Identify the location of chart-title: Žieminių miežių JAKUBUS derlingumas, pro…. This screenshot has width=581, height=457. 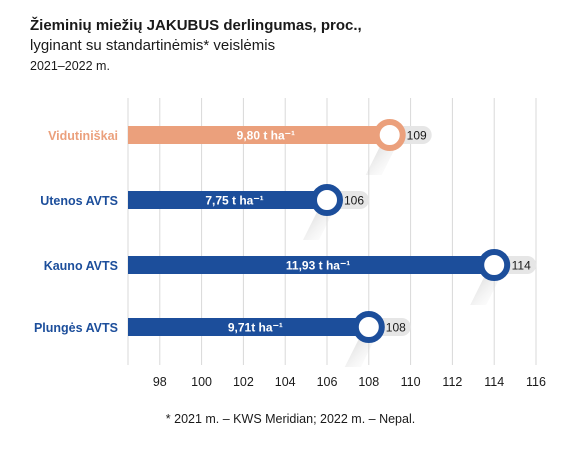
(196, 25).